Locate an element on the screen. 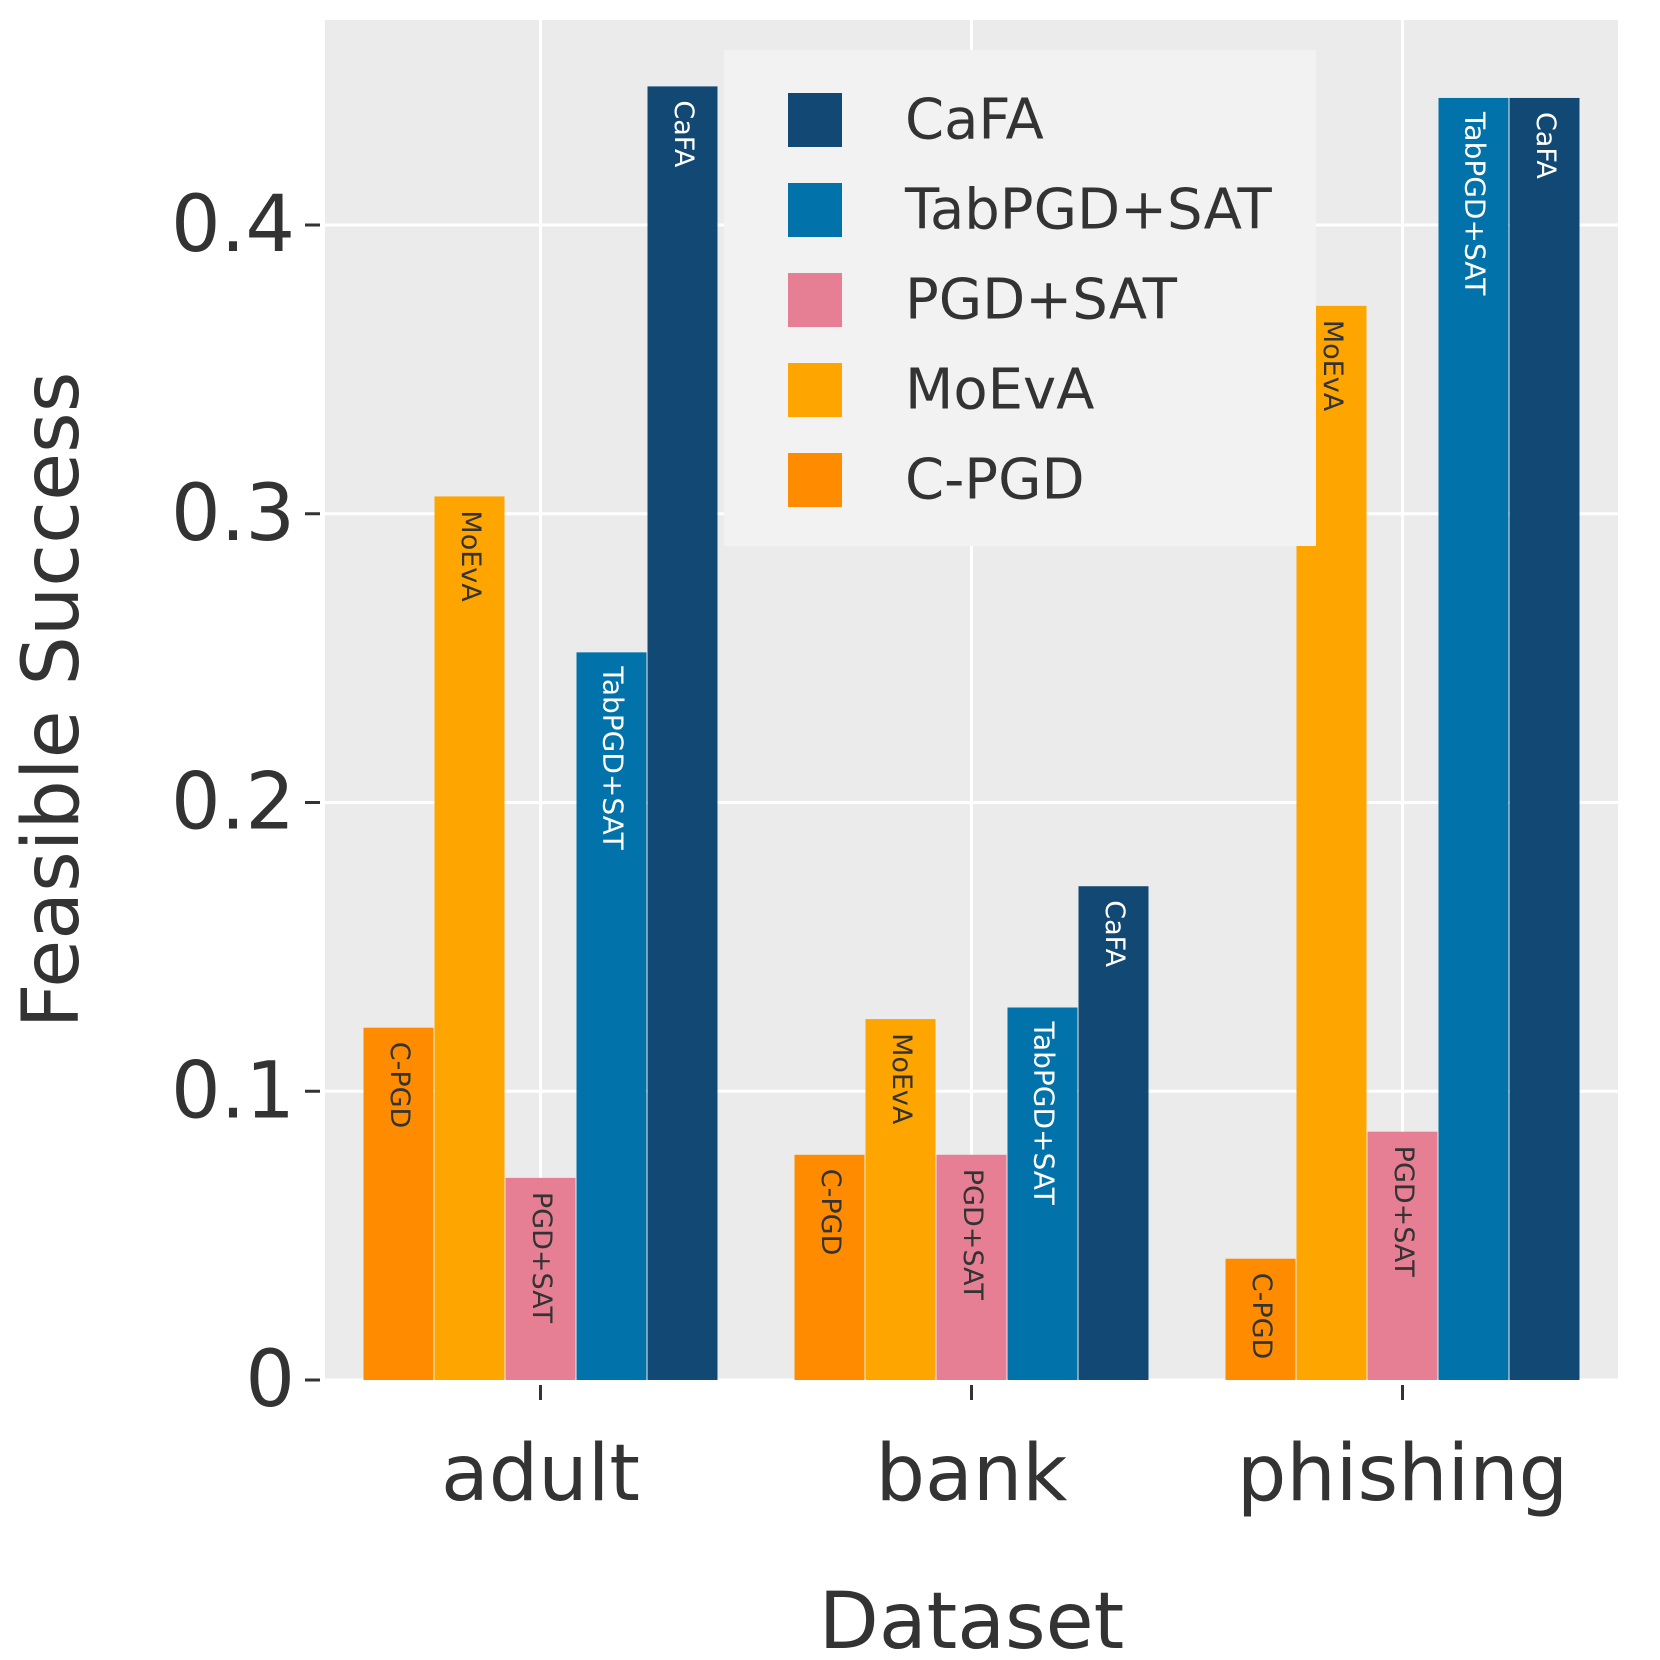 The height and width of the screenshot is (1660, 1660). y-axis-title: Feasible Success is located at coordinates (52, 700).